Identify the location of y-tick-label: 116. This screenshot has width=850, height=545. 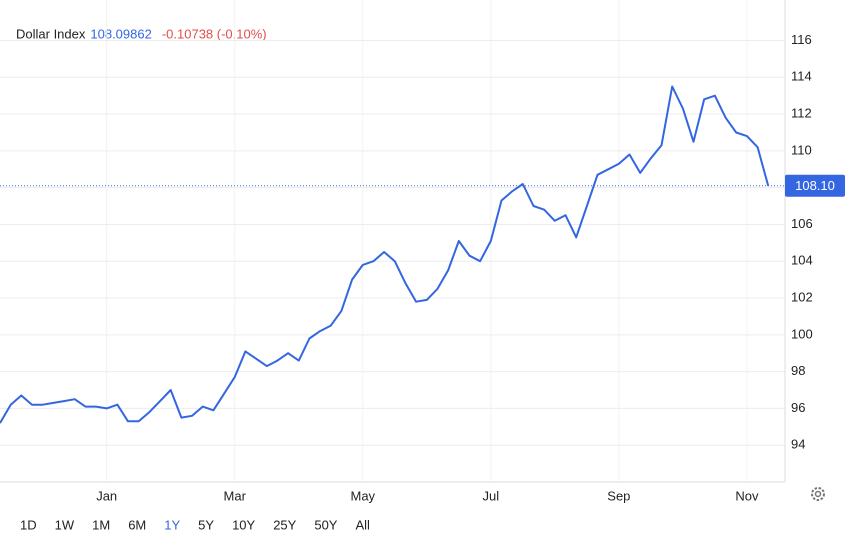
(801, 39).